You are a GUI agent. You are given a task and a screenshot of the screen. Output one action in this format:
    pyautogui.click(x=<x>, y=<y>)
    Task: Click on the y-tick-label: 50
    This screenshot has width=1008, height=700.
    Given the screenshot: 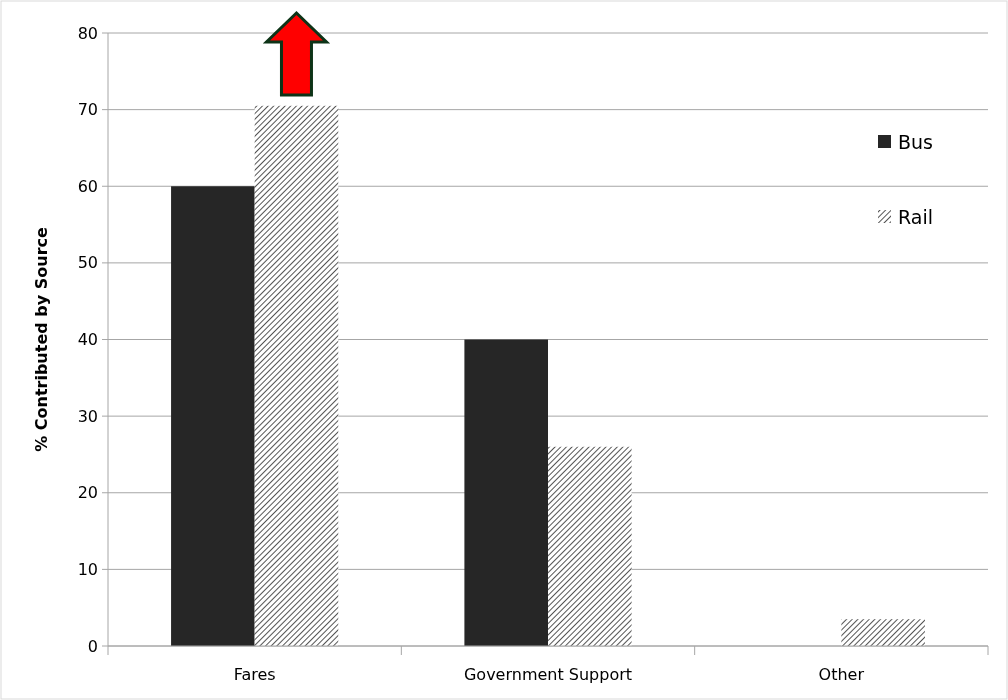 What is the action you would take?
    pyautogui.click(x=87, y=263)
    